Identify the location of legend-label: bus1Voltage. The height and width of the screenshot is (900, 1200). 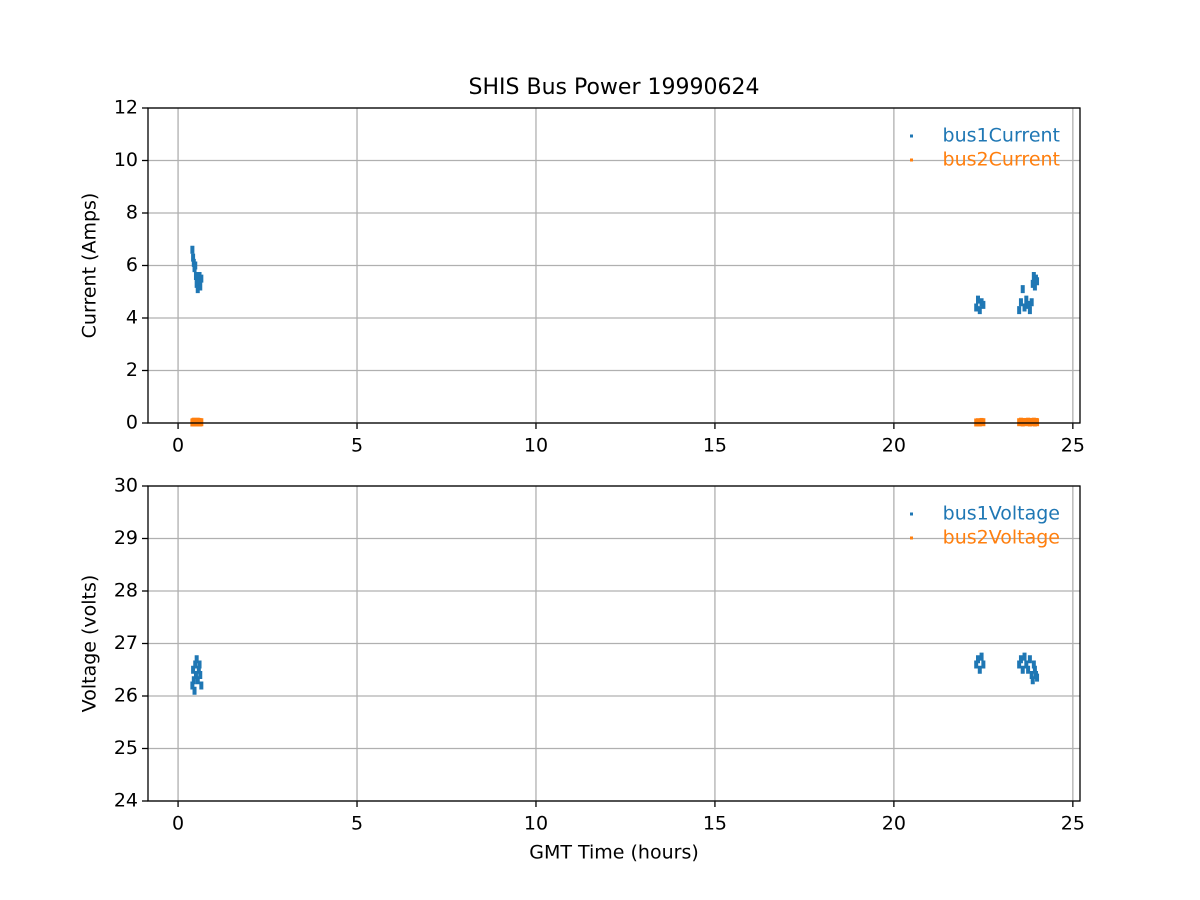
(1001, 514).